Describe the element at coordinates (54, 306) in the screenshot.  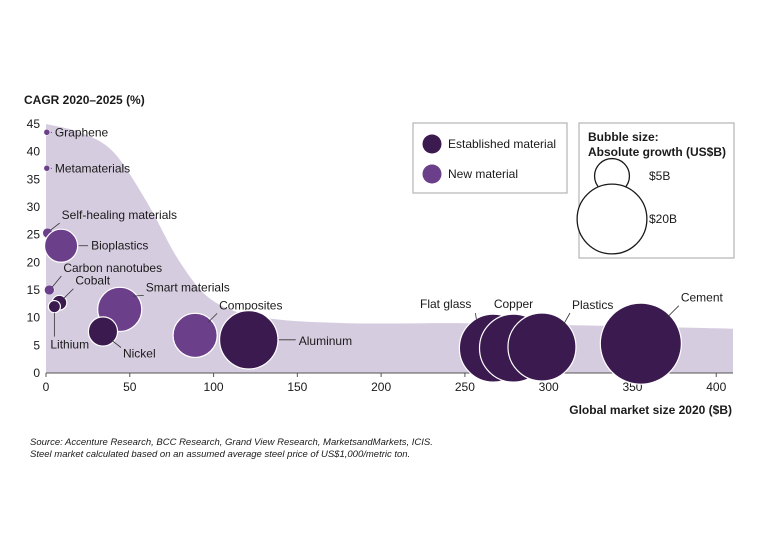
I see `bubble-lithium` at that location.